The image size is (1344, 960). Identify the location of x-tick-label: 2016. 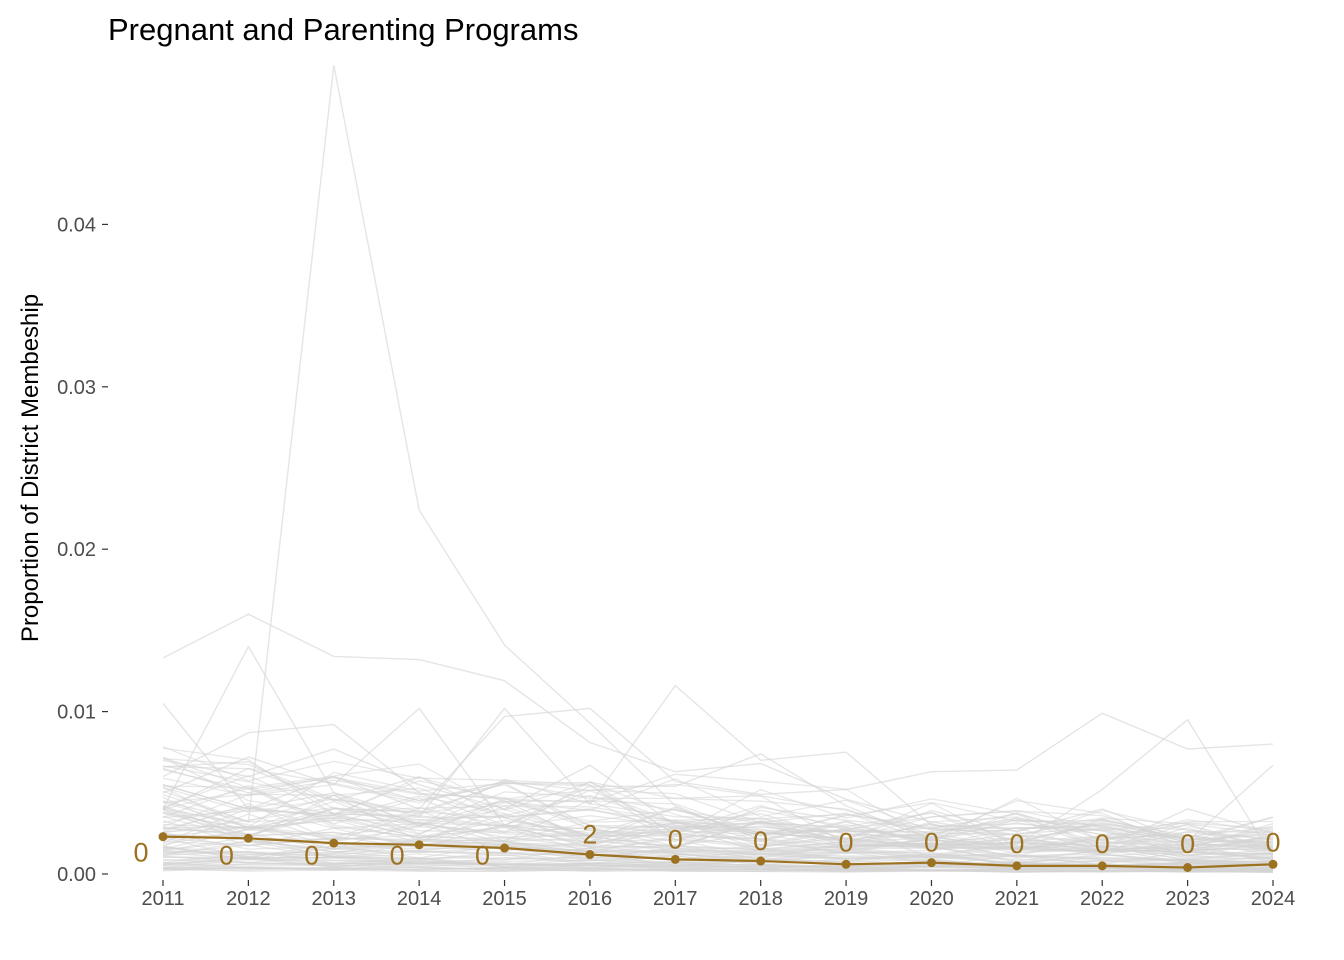
(590, 899).